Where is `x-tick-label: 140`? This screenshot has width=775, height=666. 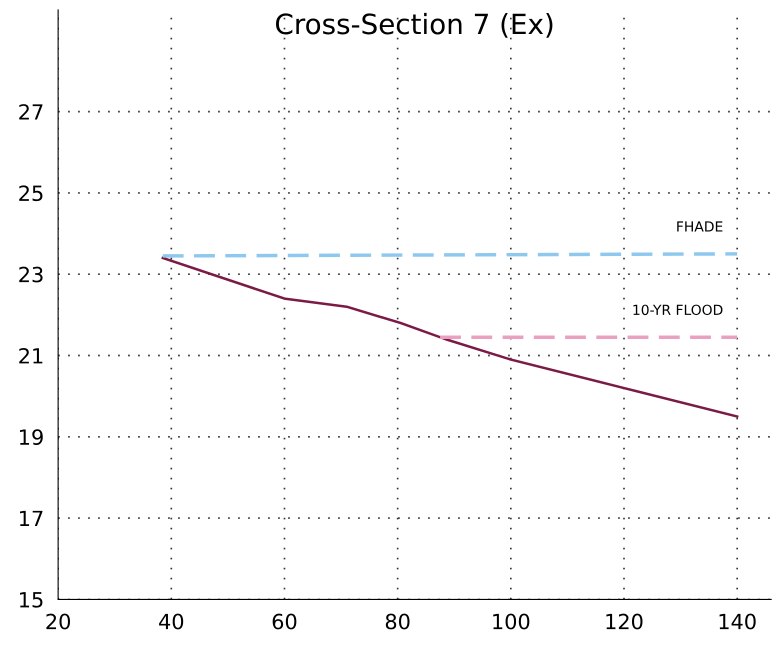 x-tick-label: 140 is located at coordinates (738, 622).